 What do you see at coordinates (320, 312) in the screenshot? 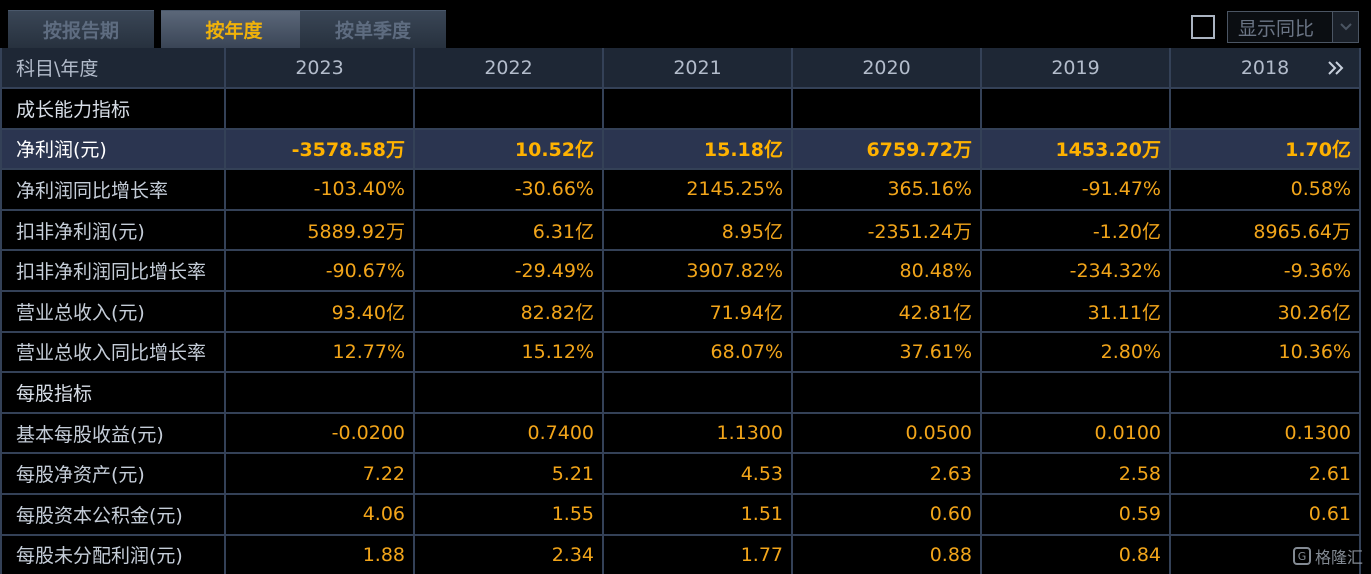
I see `value-cell: 93.40亿` at bounding box center [320, 312].